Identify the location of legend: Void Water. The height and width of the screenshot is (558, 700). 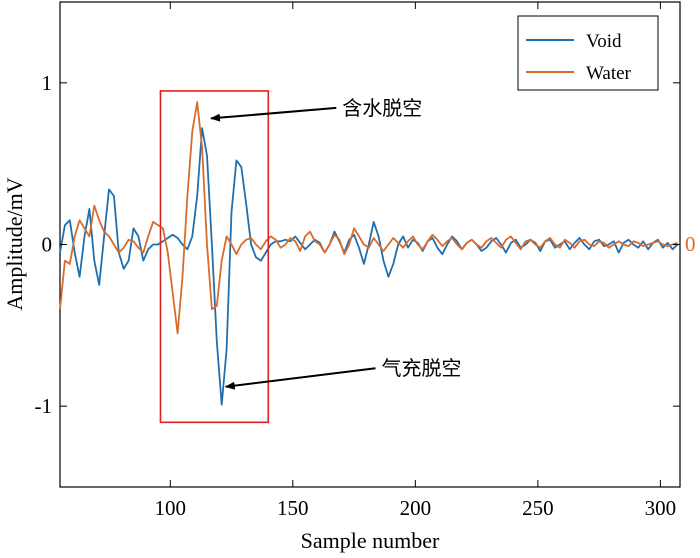
(588, 53).